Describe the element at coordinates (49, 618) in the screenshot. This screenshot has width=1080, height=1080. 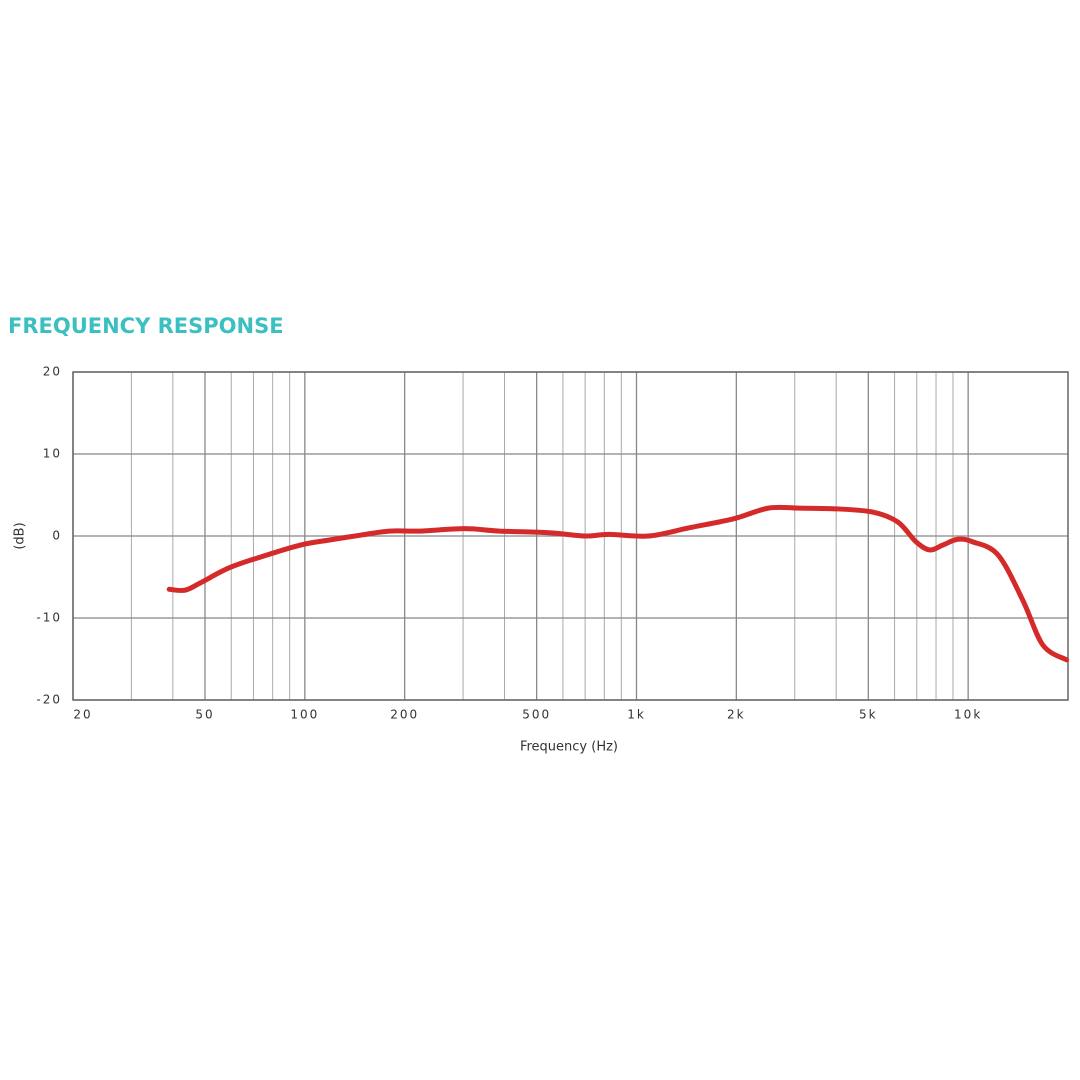
I see `y-tick-label: -10` at that location.